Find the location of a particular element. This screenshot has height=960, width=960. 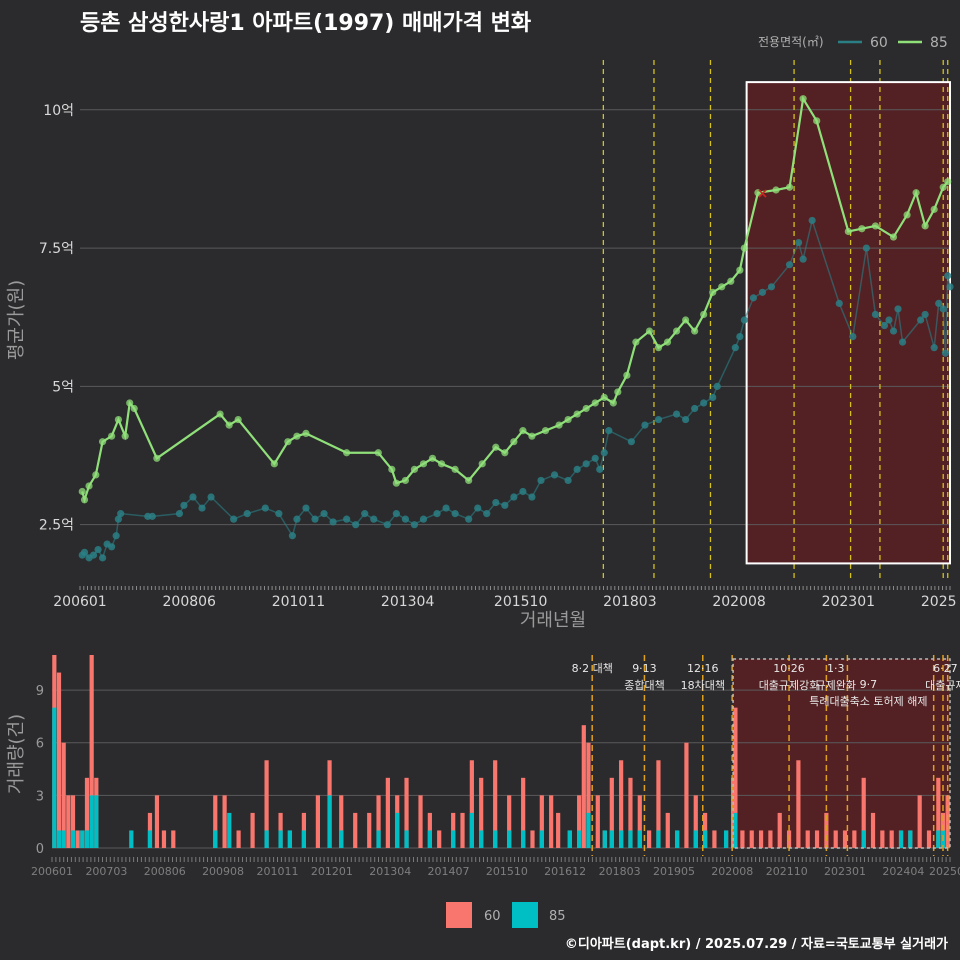

legend-label-60: 60 is located at coordinates (879, 43).